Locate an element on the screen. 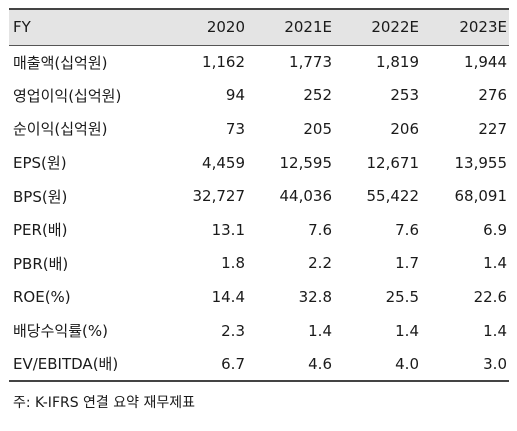 This screenshot has height=431, width=517. row-label: 매출액(십억원) is located at coordinates (60, 62).